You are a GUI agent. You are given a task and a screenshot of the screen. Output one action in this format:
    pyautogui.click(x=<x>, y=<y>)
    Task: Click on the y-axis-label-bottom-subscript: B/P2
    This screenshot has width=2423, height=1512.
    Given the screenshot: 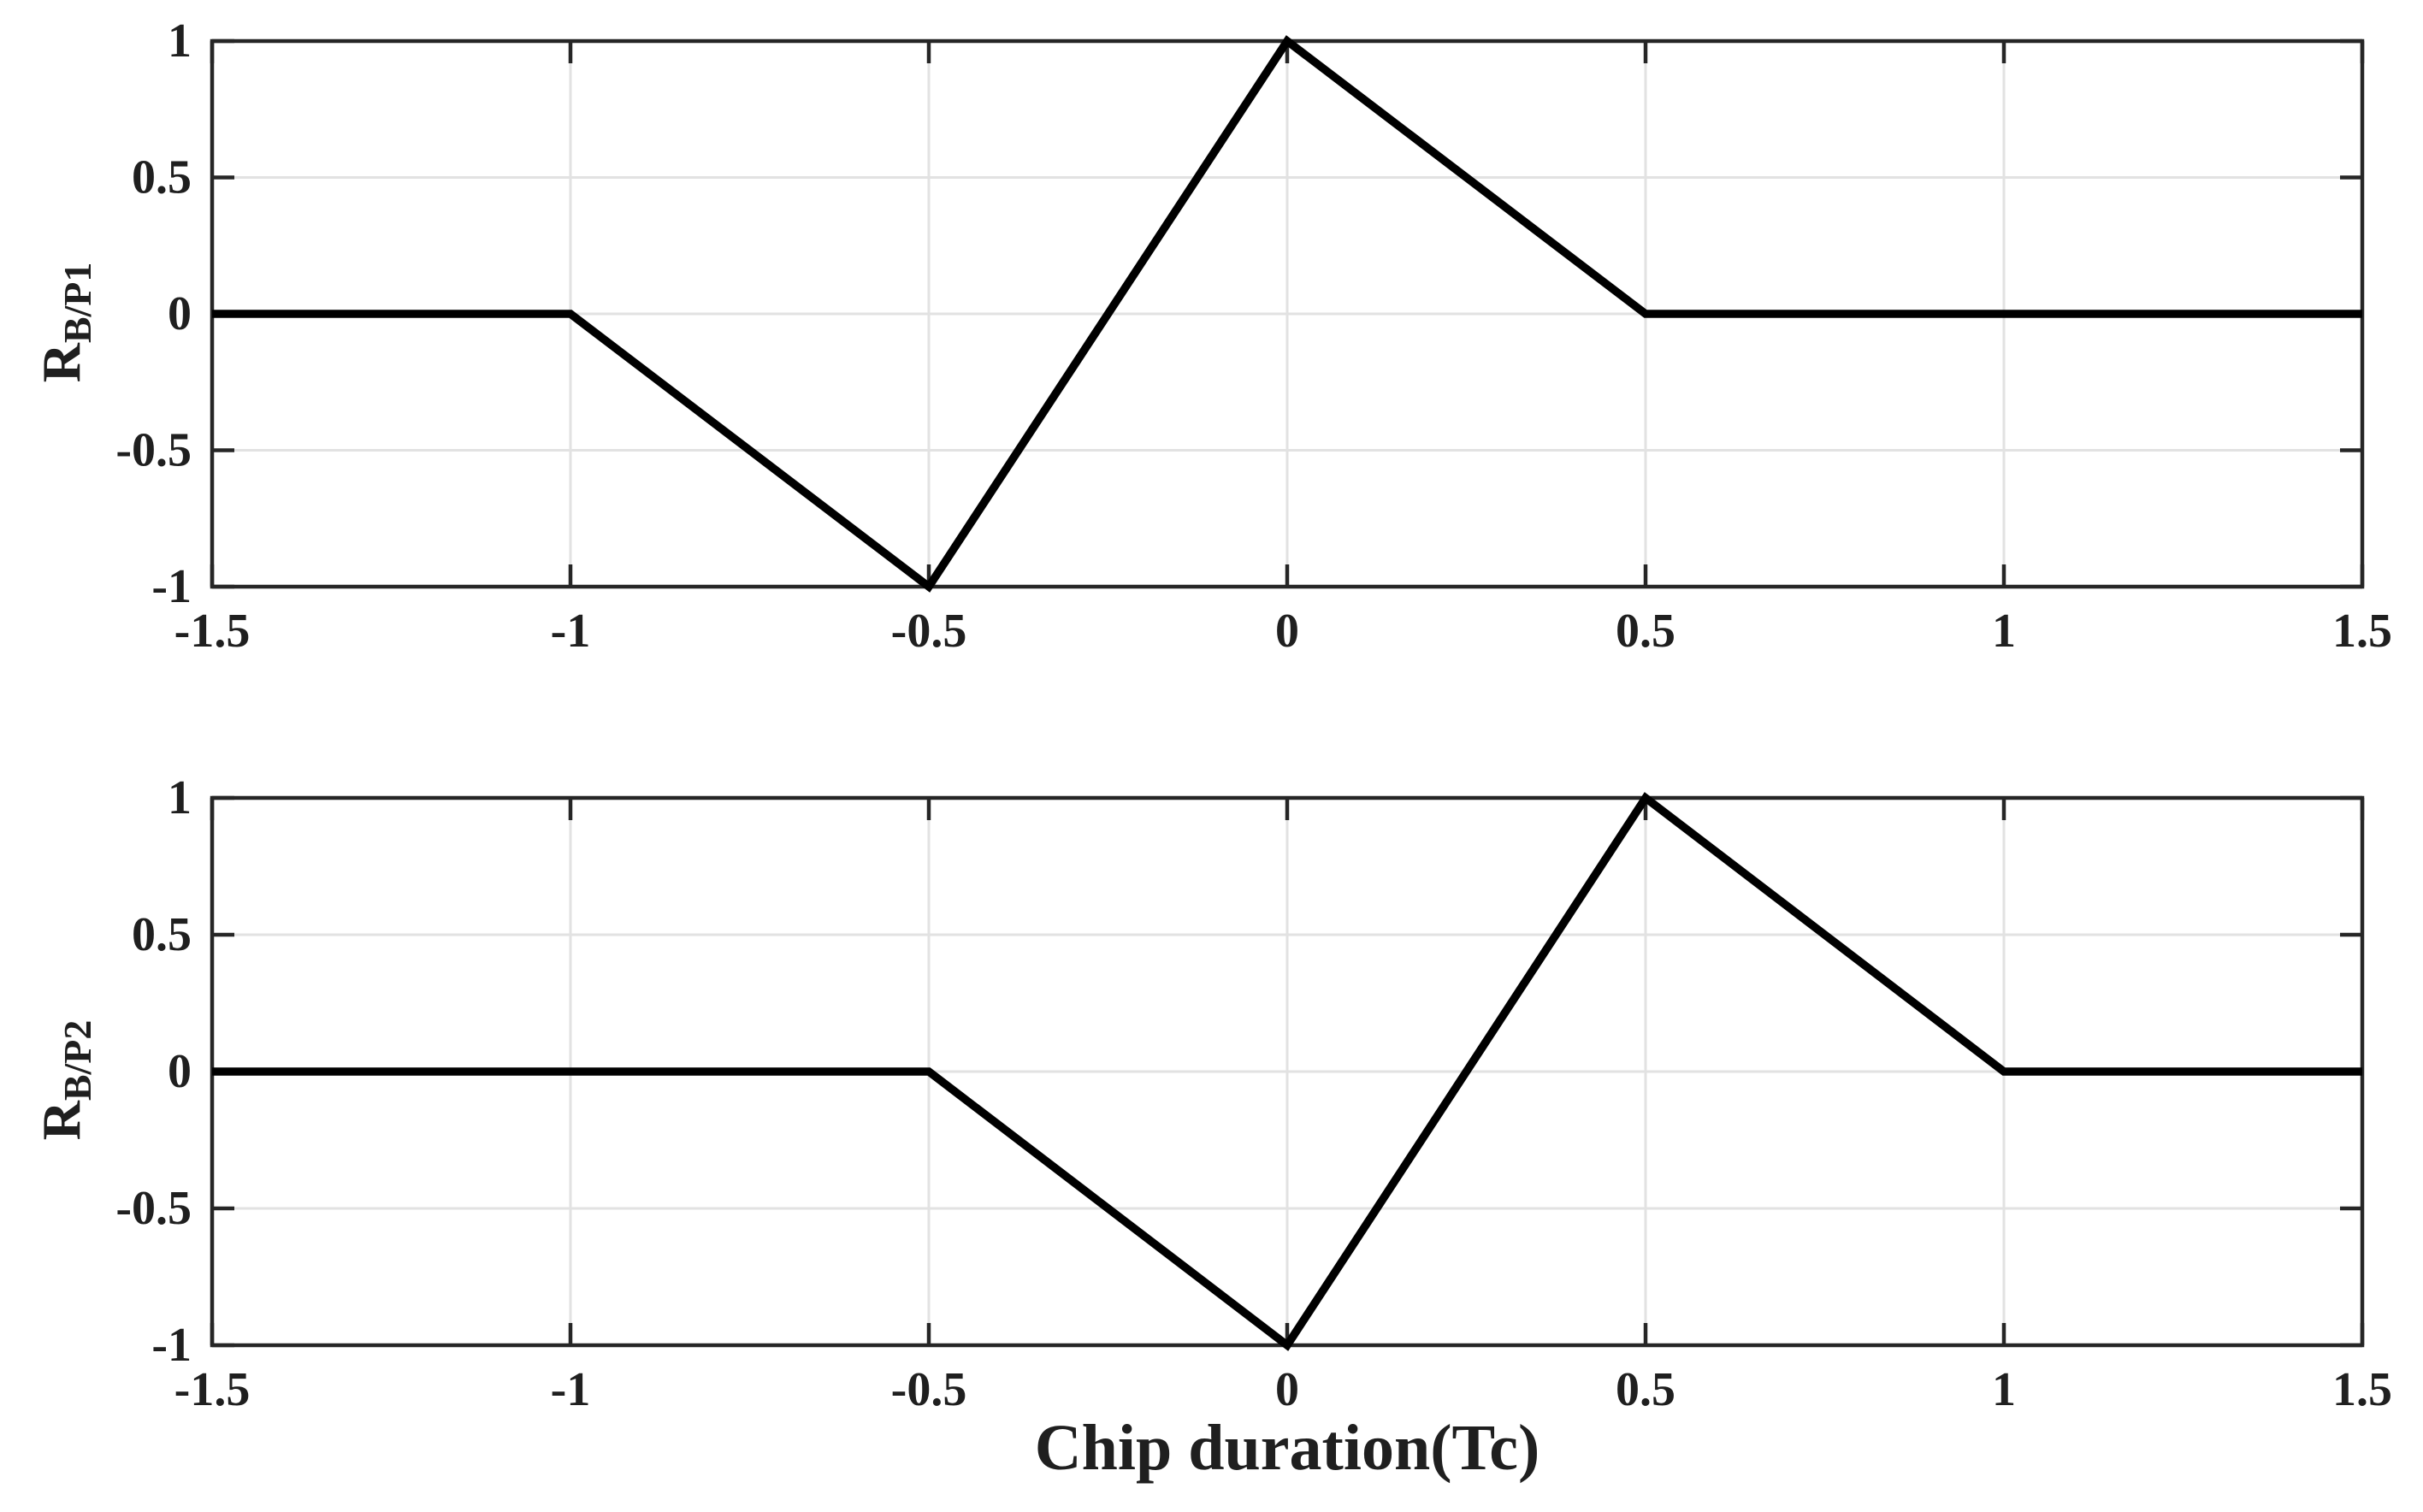 What is the action you would take?
    pyautogui.click(x=77, y=1060)
    